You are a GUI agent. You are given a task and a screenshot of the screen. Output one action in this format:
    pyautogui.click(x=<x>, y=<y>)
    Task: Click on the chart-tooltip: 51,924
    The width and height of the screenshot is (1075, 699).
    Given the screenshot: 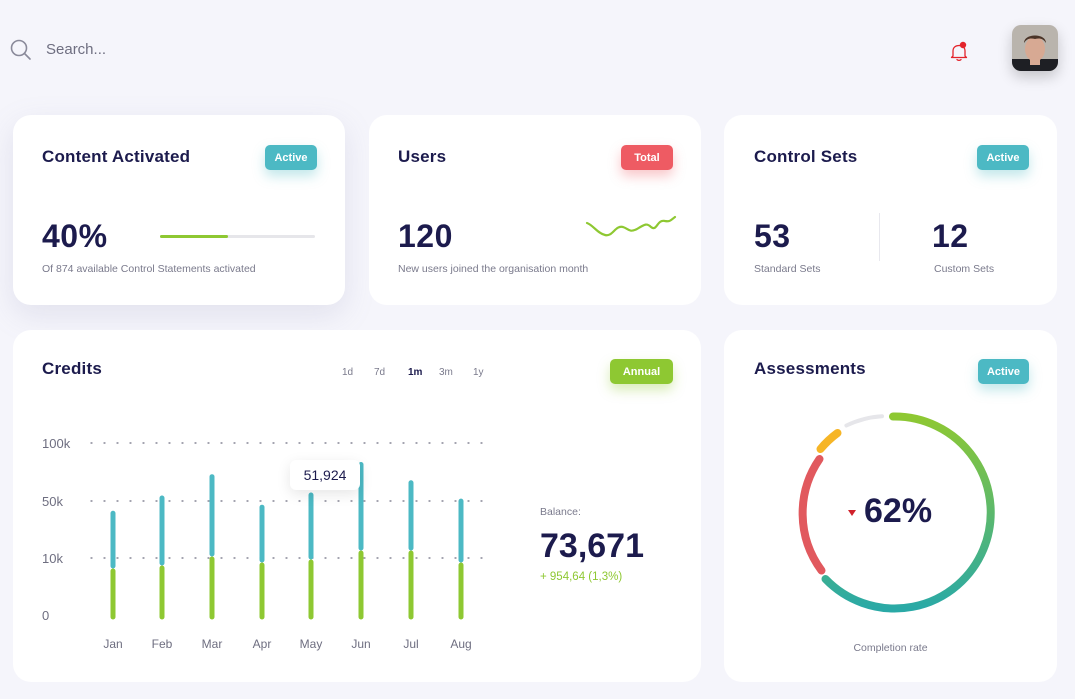 What is the action you would take?
    pyautogui.click(x=325, y=475)
    